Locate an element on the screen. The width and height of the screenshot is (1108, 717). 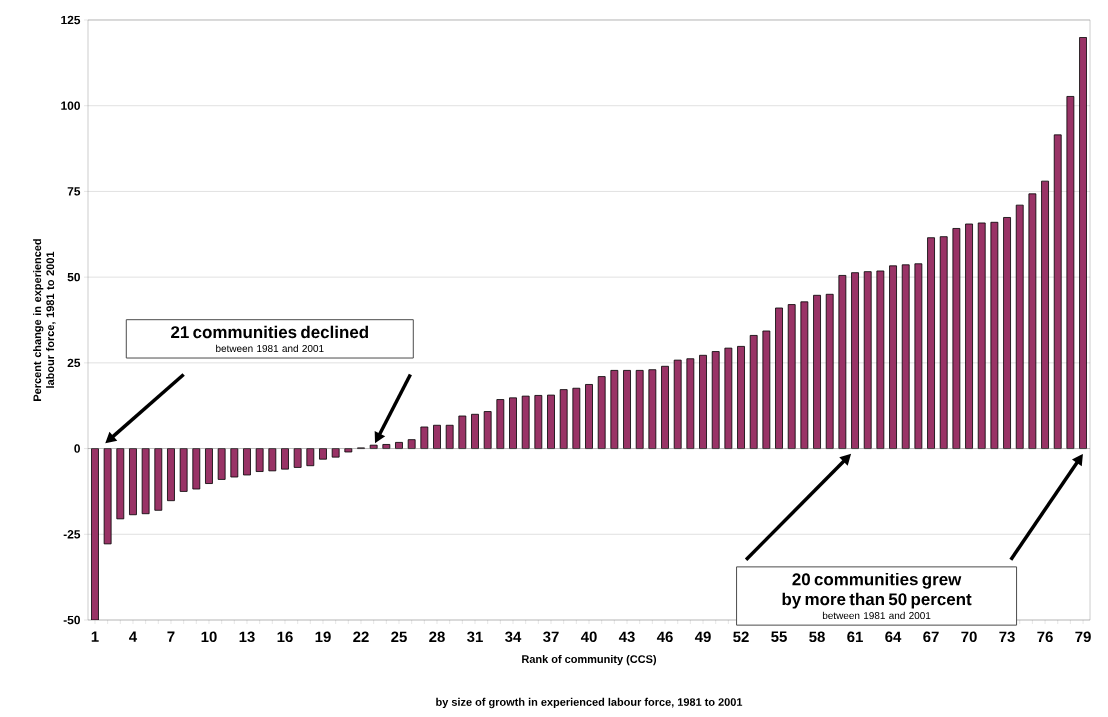
x-tick-label: 58 is located at coordinates (817, 637).